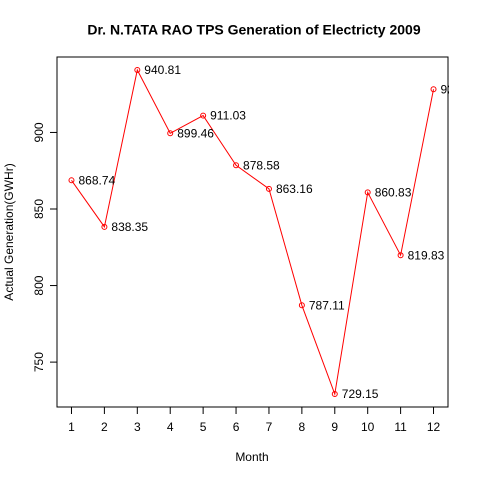 Image resolution: width=480 pixels, height=480 pixels. What do you see at coordinates (170, 427) in the screenshot?
I see `x-tick-label: 4` at bounding box center [170, 427].